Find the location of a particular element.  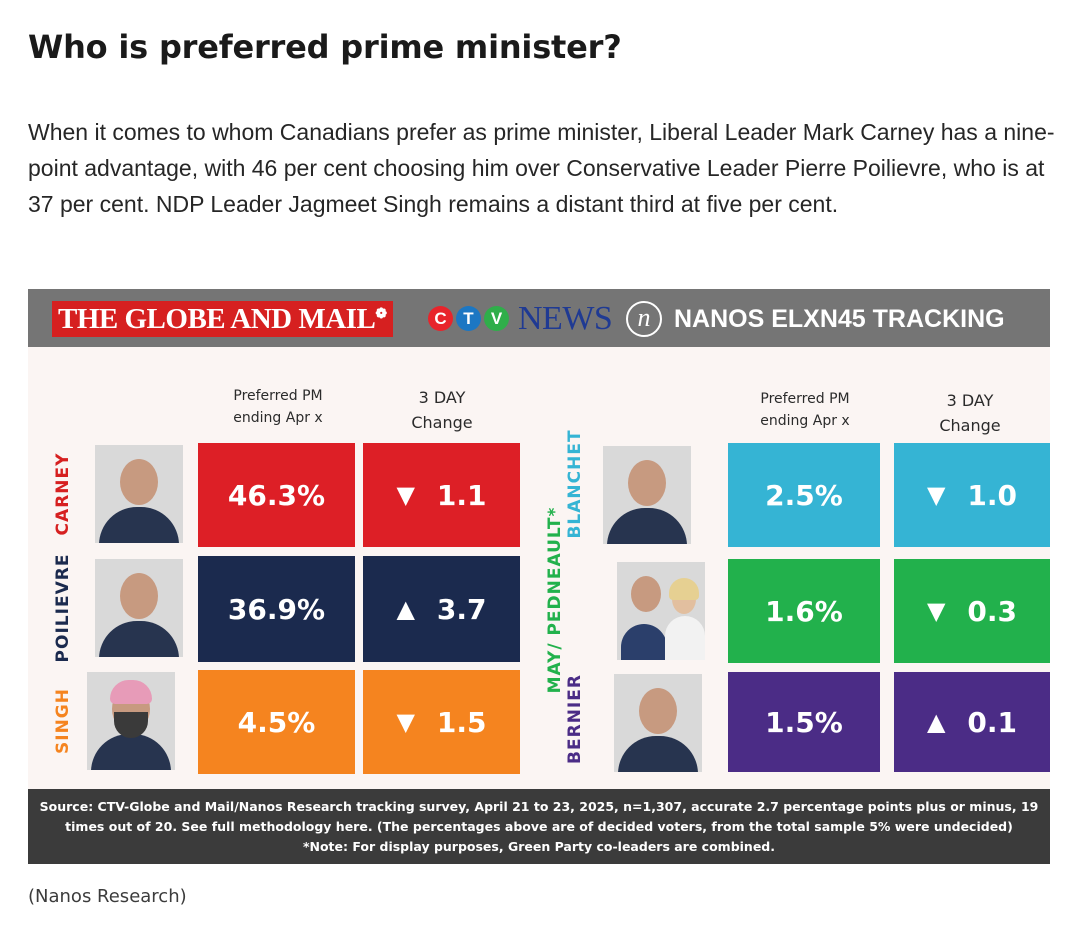

singh-photo-turban is located at coordinates (131, 692).